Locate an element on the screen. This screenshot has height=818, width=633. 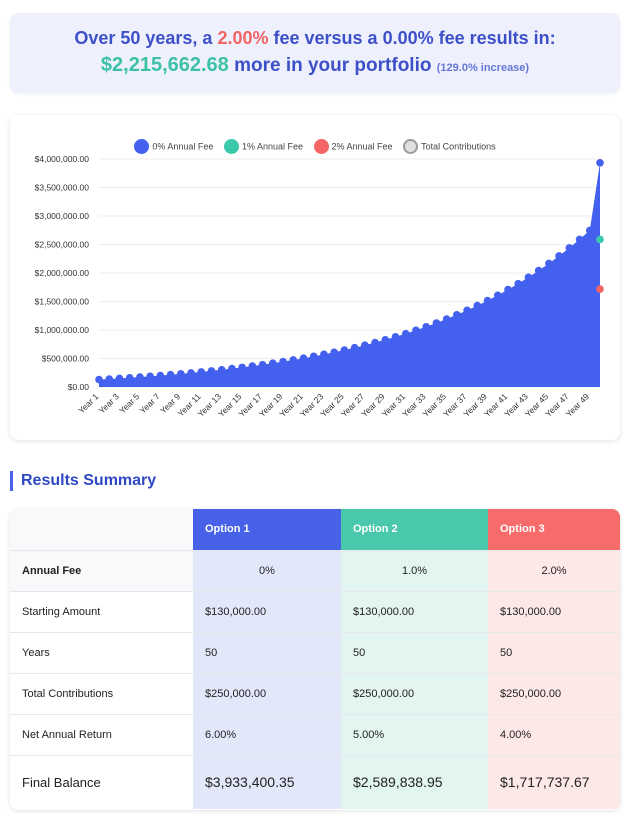
option-1-value: $250,000.00 is located at coordinates (267, 693).